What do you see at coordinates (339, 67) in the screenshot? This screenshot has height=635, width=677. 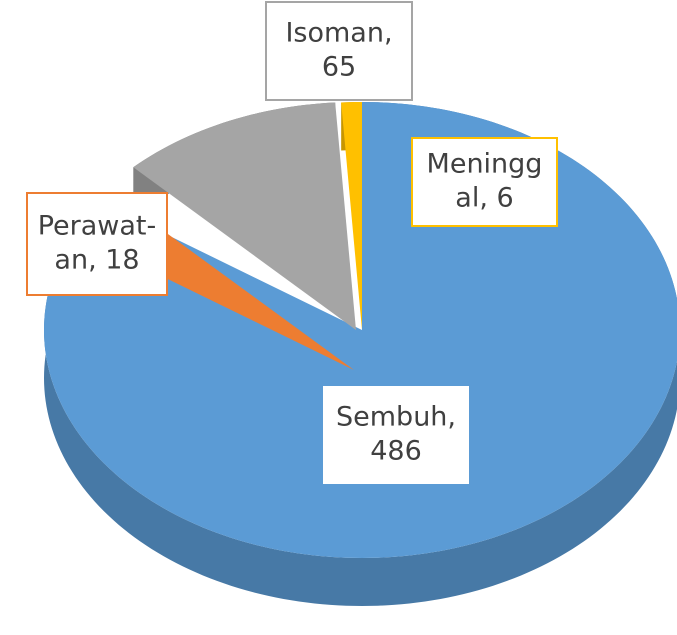 I see `data-label: 65` at bounding box center [339, 67].